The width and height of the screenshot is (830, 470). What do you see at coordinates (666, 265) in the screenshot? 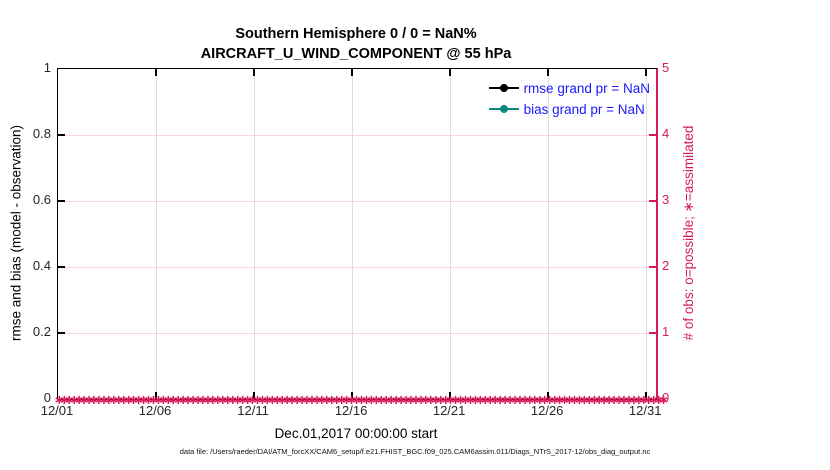
I see `right-y-tick-label: 2` at bounding box center [666, 265].